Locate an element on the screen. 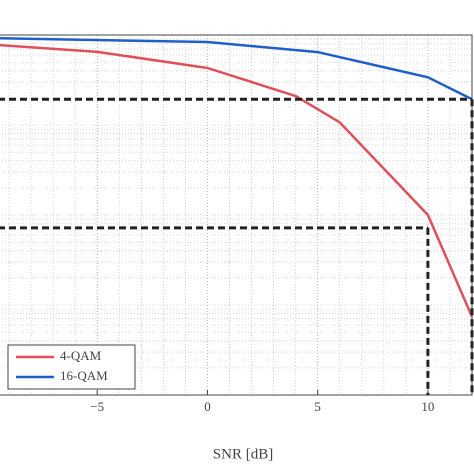 The height and width of the screenshot is (474, 474). legend-label: 4-QAM is located at coordinates (81, 355).